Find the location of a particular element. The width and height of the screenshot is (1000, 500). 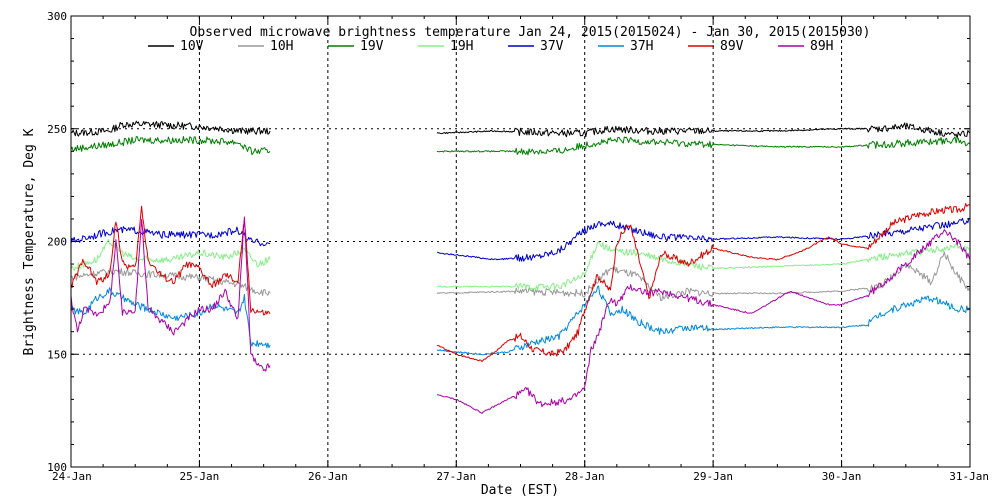

x-tick-label: 31-Jan is located at coordinates (969, 476).